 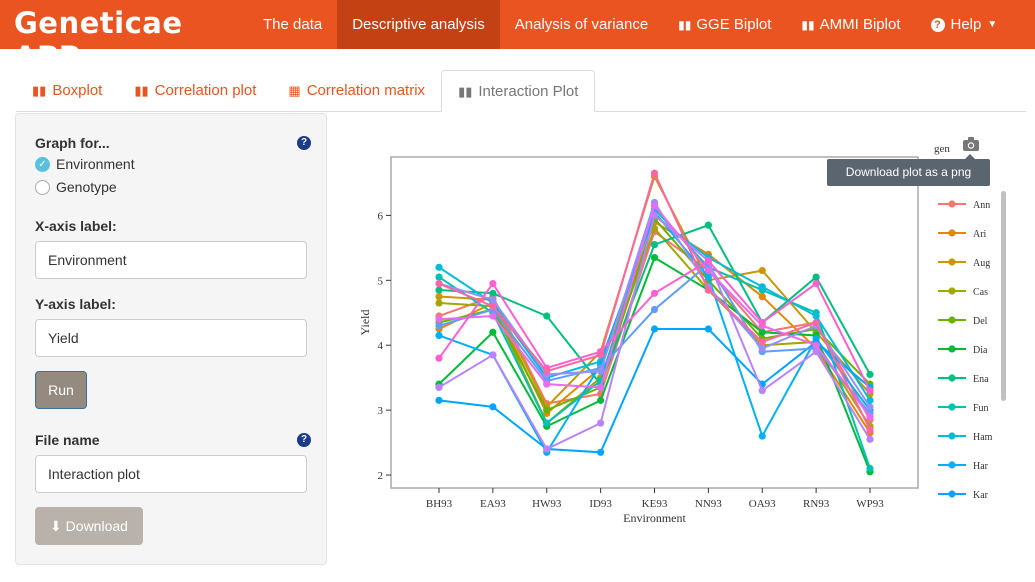 I want to click on legend-label: Ann, so click(x=981, y=205).